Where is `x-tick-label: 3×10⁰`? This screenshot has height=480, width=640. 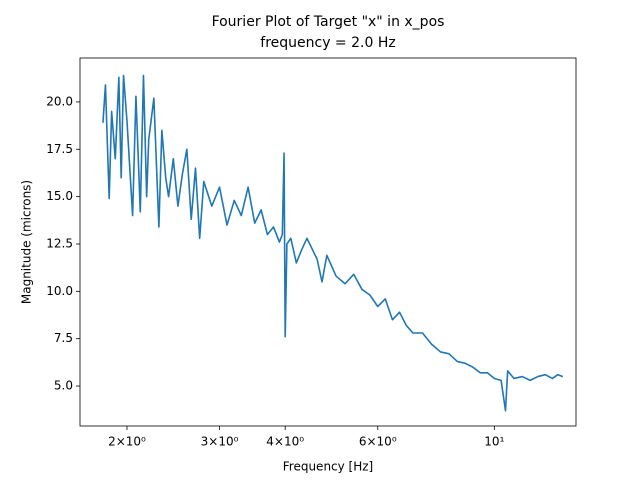
x-tick-label: 3×10⁰ is located at coordinates (220, 442).